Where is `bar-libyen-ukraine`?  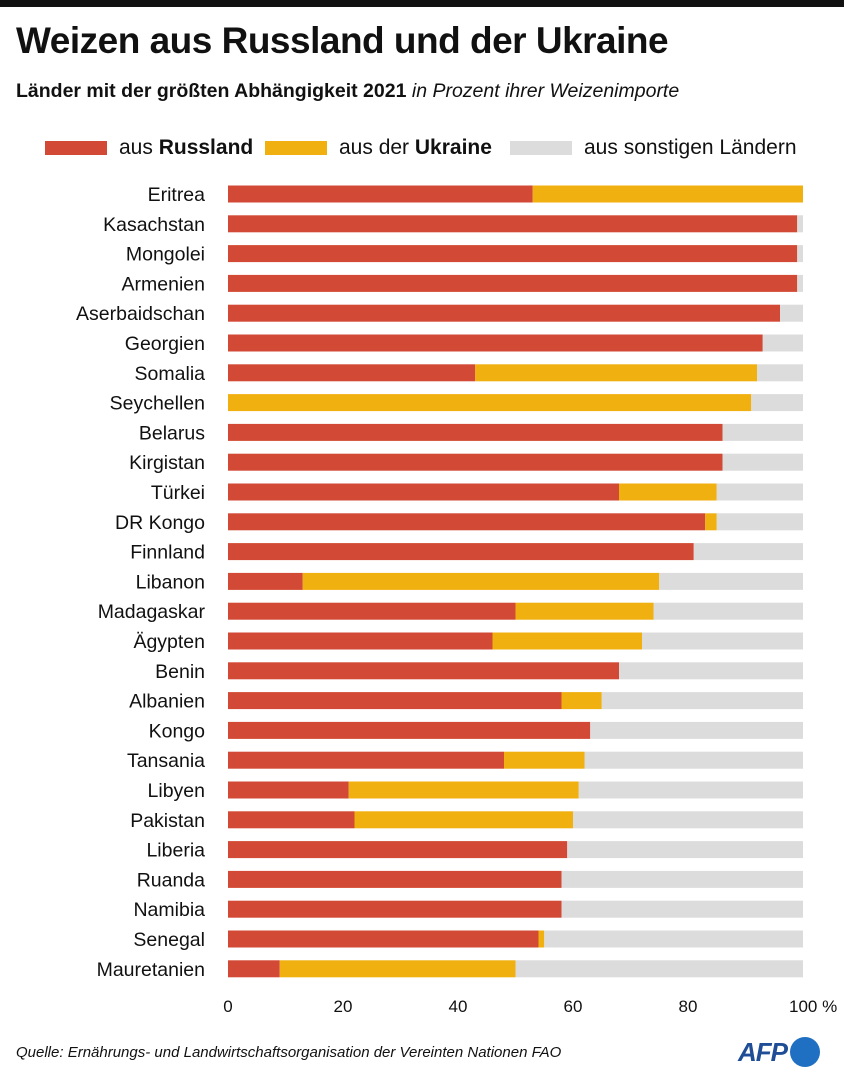
bar-libyen-ukraine is located at coordinates (463, 790).